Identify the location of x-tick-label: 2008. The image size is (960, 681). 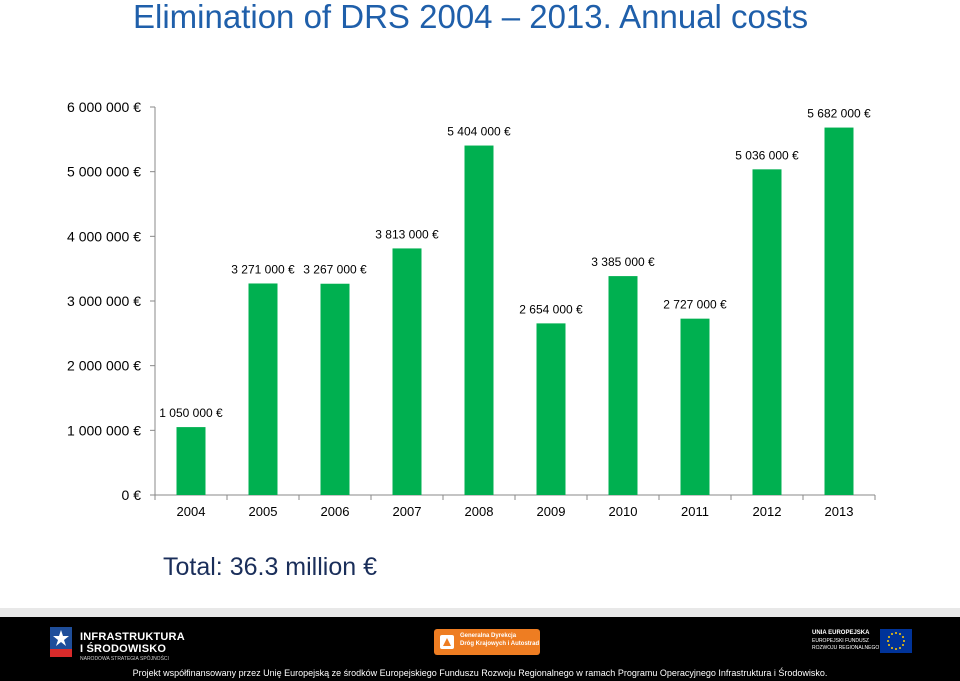
(479, 511).